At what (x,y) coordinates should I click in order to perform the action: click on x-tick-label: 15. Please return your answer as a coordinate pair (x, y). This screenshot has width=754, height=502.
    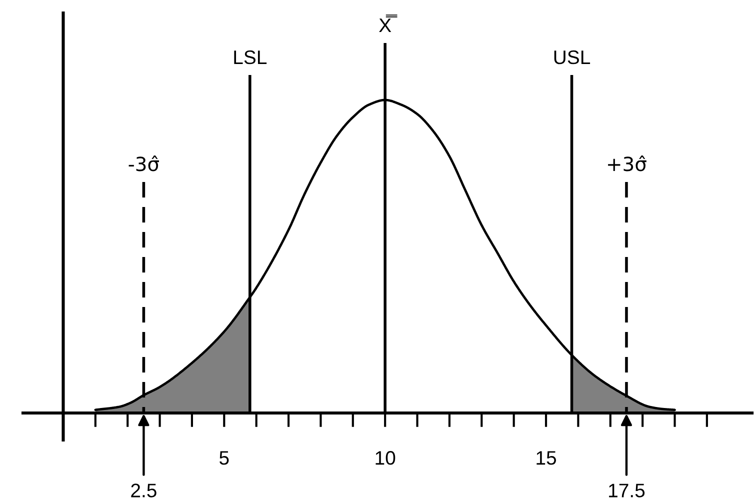
    Looking at the image, I should click on (546, 458).